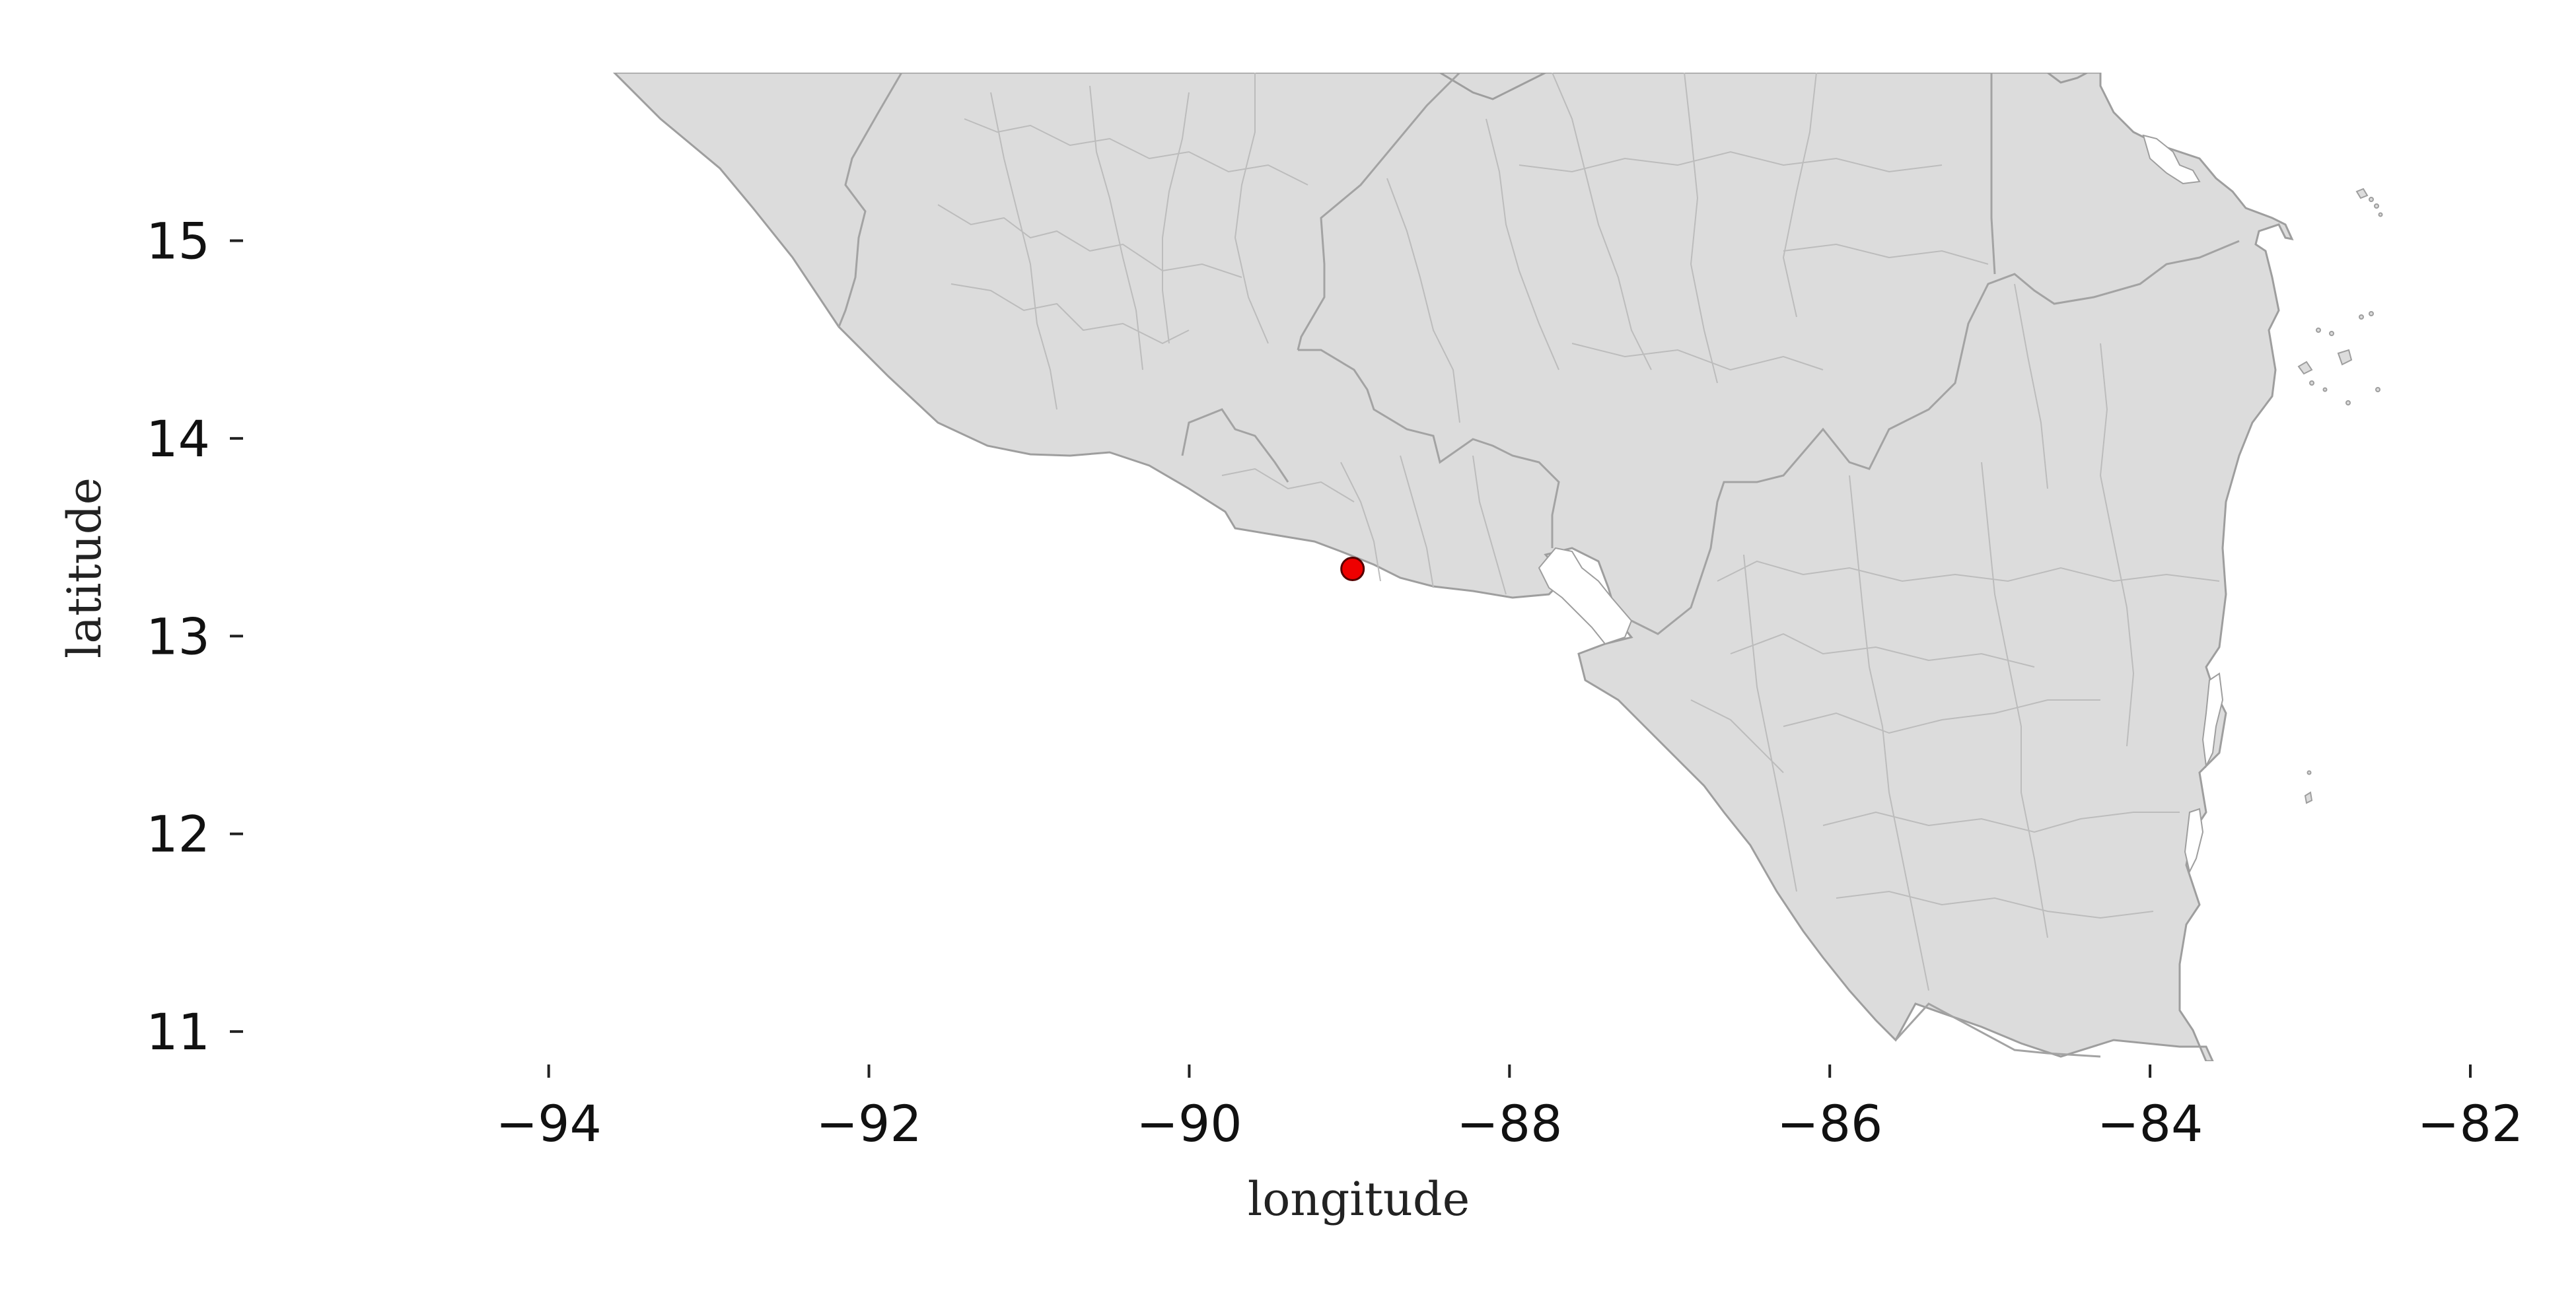  I want to click on y-axis-title: latitude, so click(85, 567).